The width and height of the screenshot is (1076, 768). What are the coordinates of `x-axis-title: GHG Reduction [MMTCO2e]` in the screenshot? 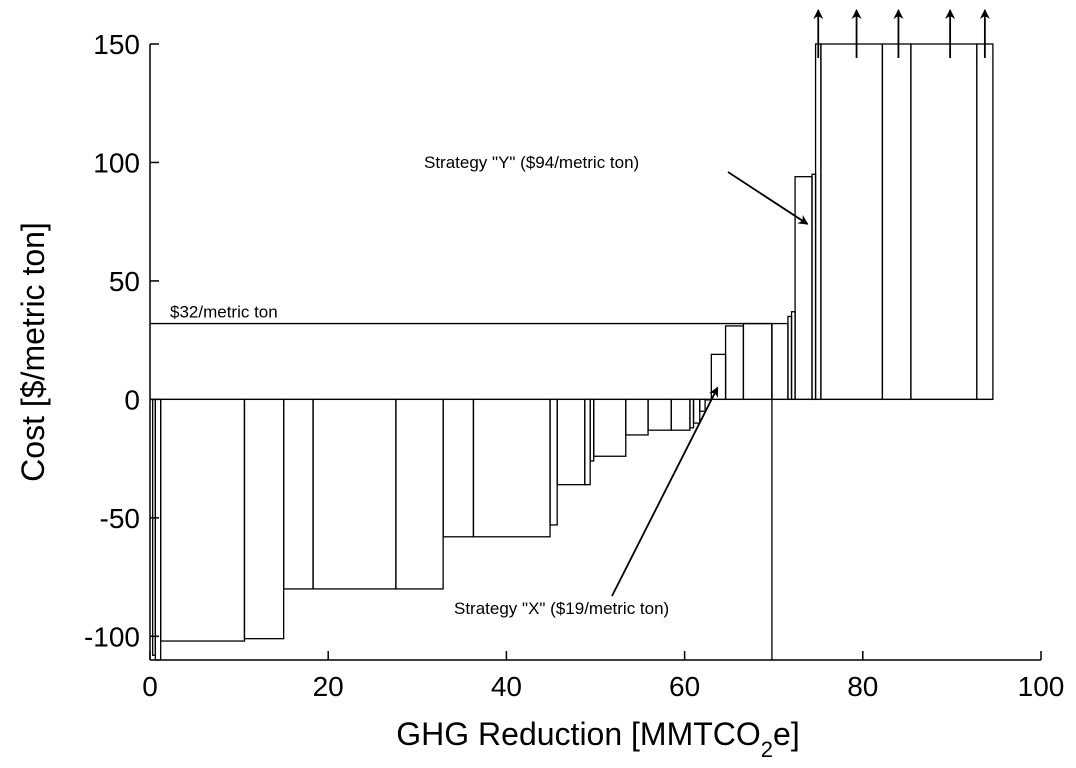 It's located at (597, 739).